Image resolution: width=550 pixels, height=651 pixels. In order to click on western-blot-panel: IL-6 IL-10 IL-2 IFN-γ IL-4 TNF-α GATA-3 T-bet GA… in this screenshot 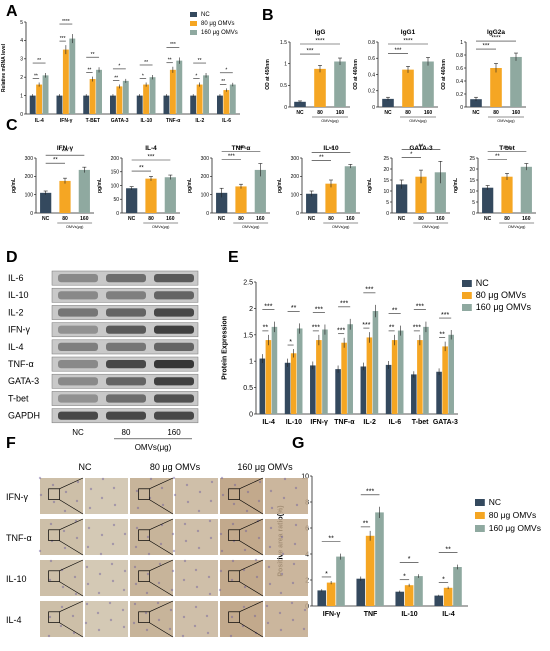, I will do `click(103, 361)`.